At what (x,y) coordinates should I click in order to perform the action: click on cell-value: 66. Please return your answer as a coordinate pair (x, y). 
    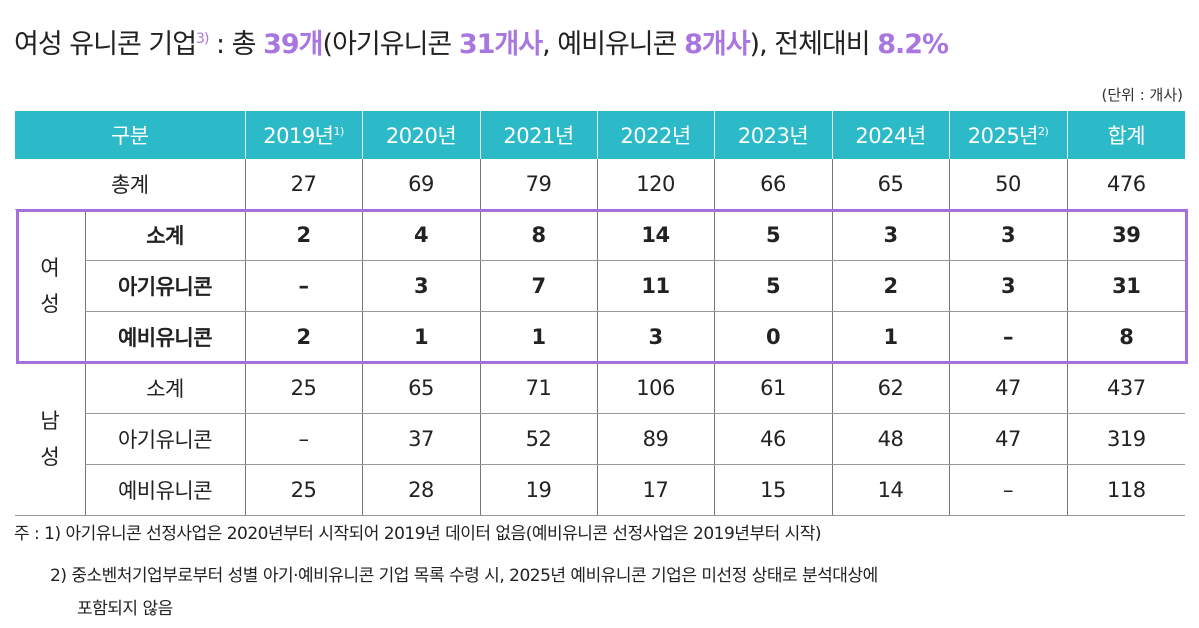
    Looking at the image, I should click on (773, 184).